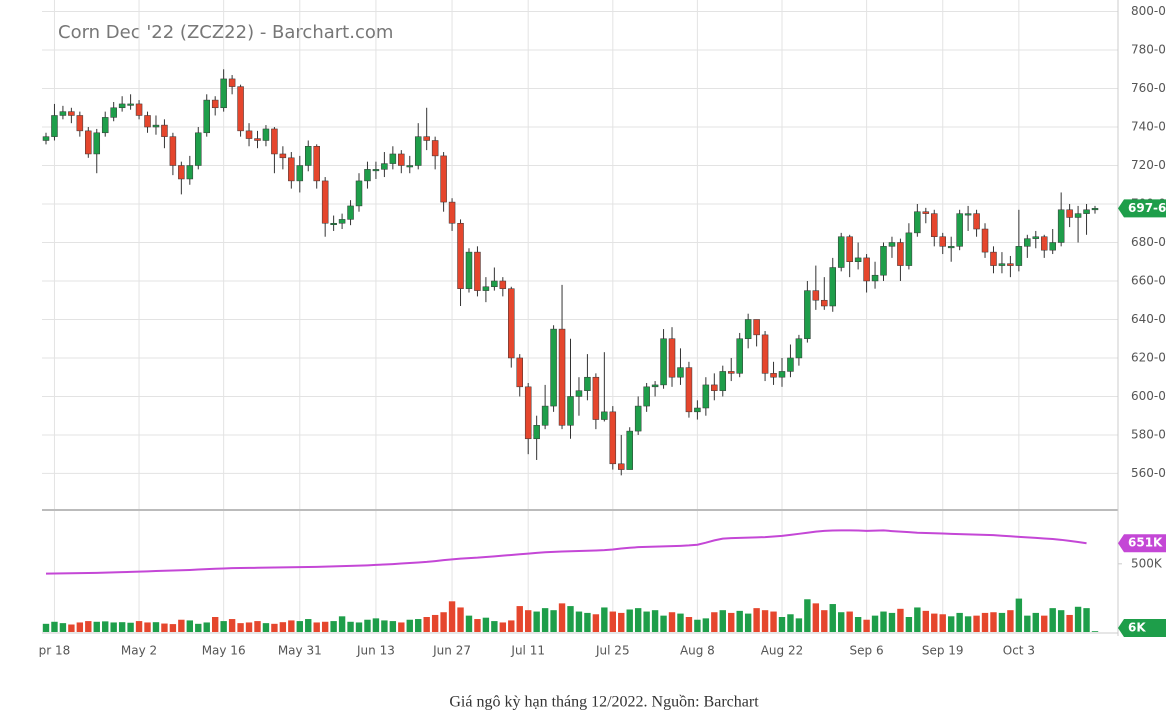  I want to click on y-tick-label: 740-0, so click(1148, 127).